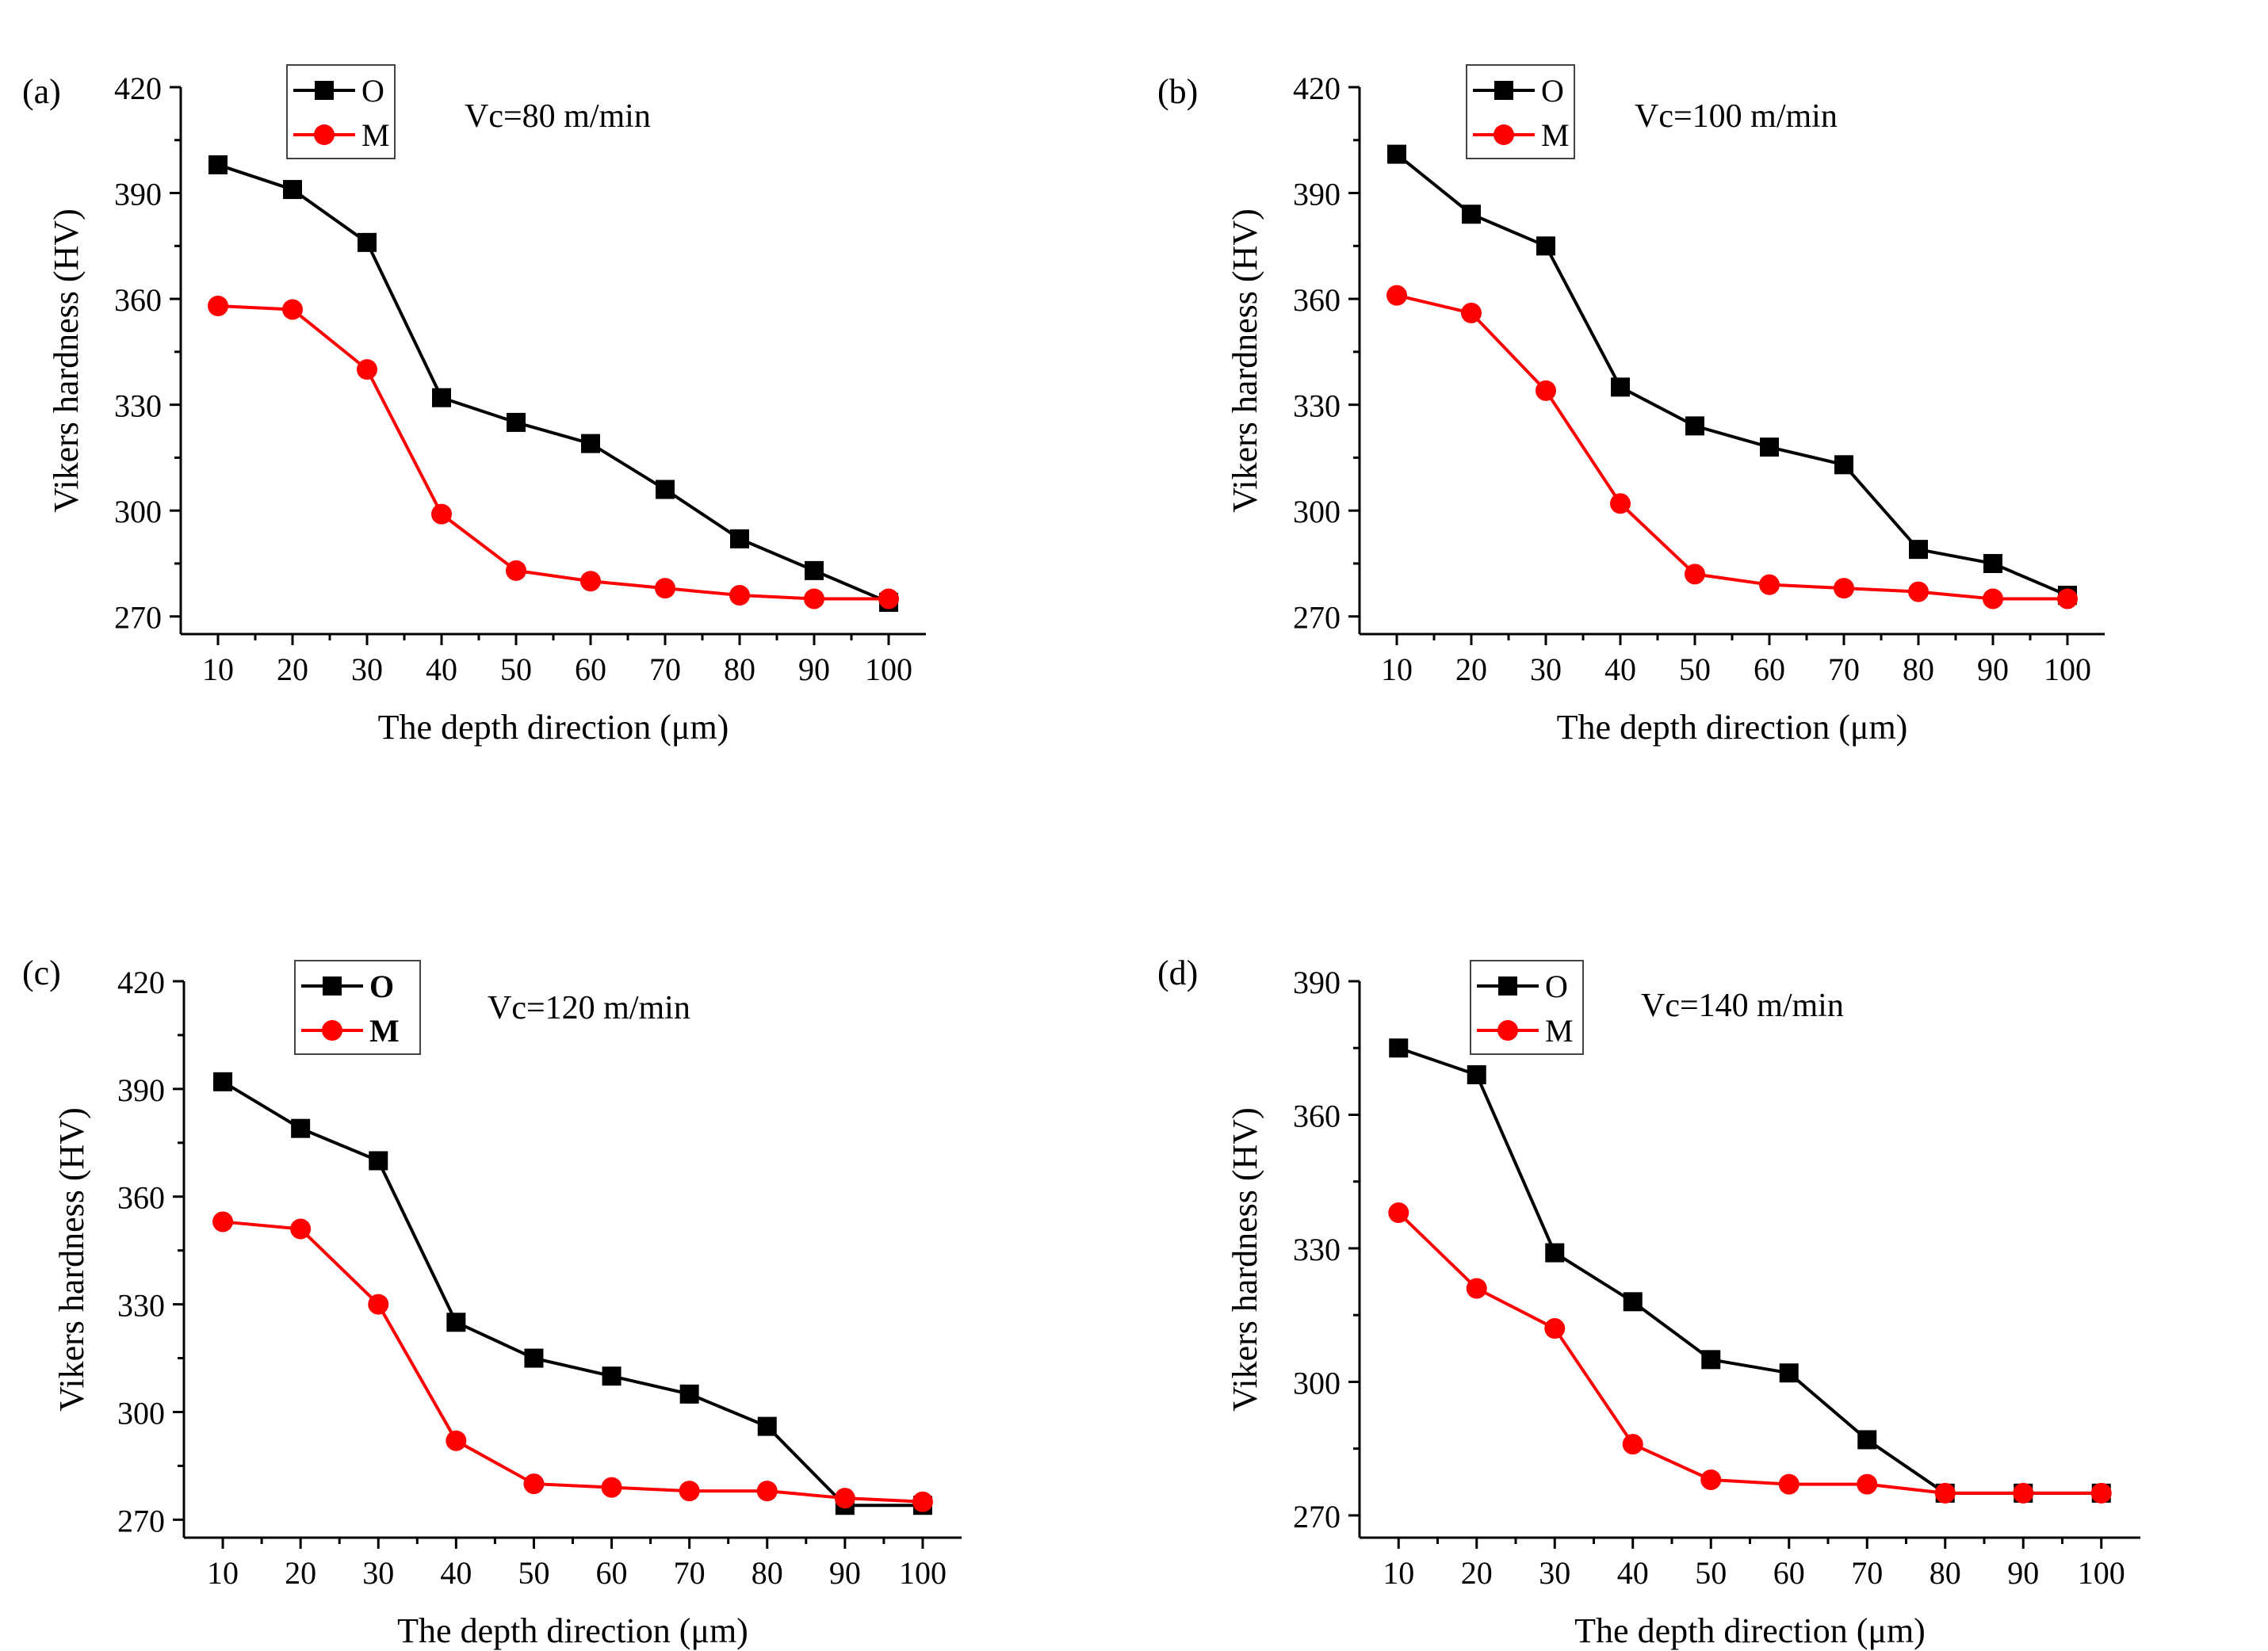  What do you see at coordinates (138, 300) in the screenshot?
I see `chart-1-ytick-label: 360` at bounding box center [138, 300].